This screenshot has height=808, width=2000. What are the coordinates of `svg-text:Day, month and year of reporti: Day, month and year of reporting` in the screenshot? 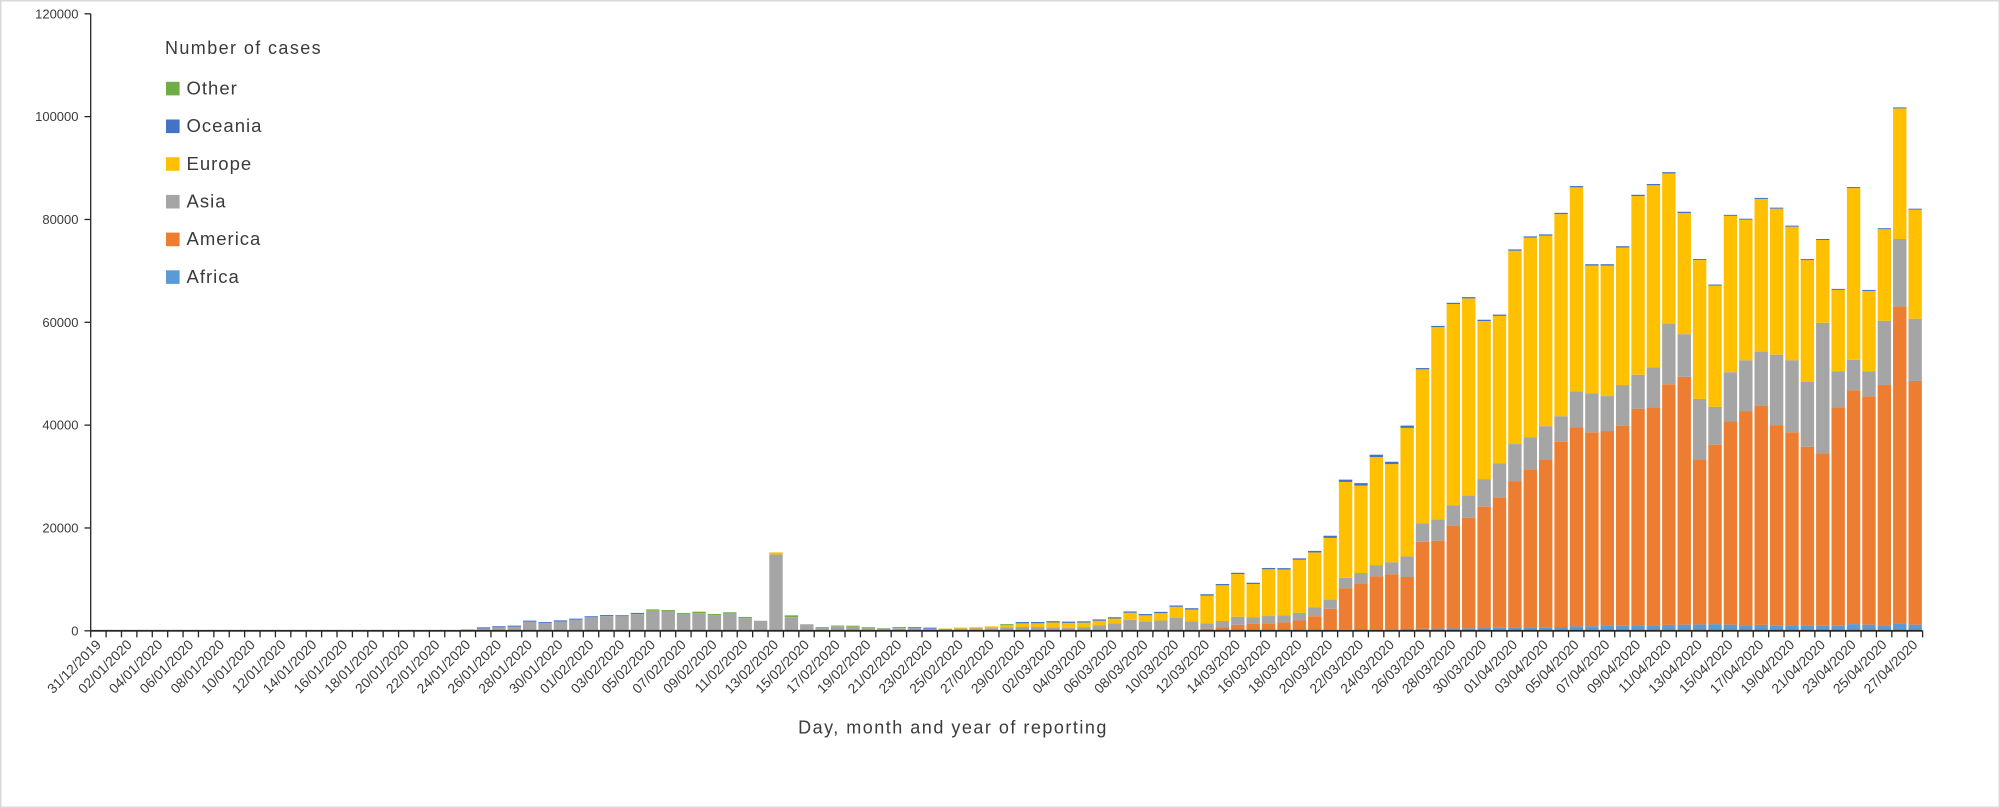 It's located at (953, 728).